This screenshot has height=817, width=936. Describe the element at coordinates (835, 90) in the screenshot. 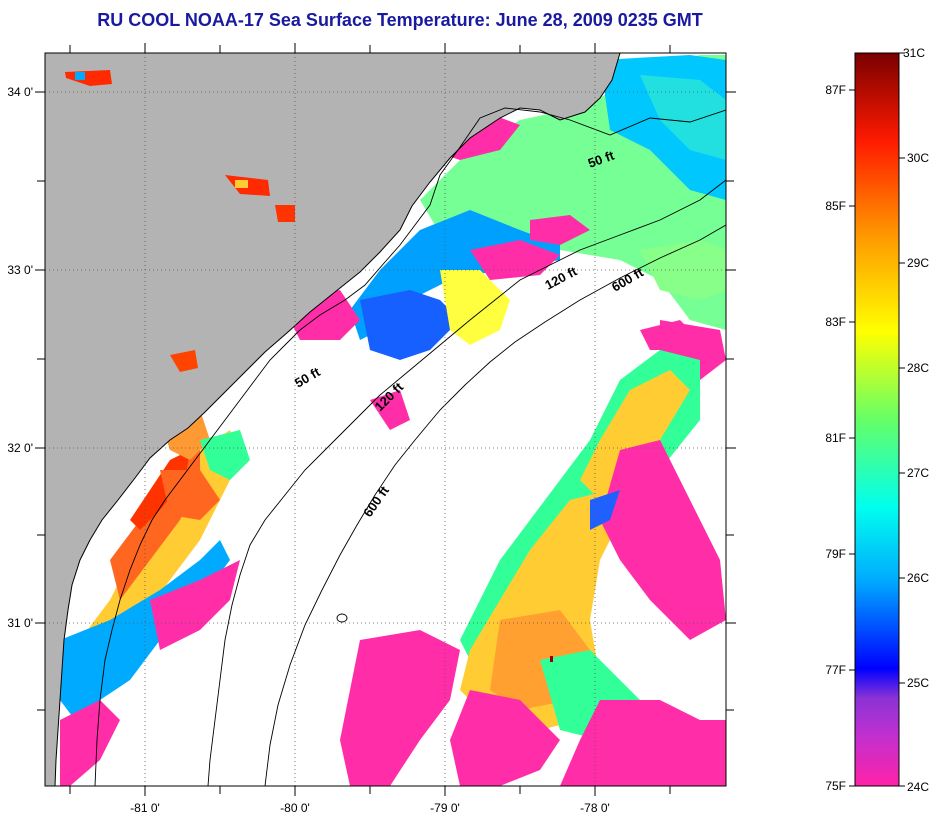

I see `colorbar-label-f: 87F` at that location.